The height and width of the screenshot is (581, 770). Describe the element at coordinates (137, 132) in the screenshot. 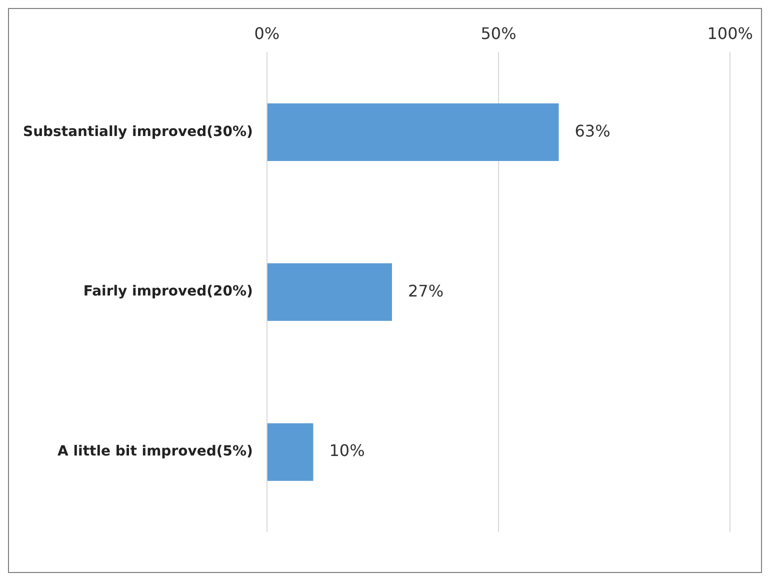

I see `y-tick-label: Substantially improved(30%)` at that location.